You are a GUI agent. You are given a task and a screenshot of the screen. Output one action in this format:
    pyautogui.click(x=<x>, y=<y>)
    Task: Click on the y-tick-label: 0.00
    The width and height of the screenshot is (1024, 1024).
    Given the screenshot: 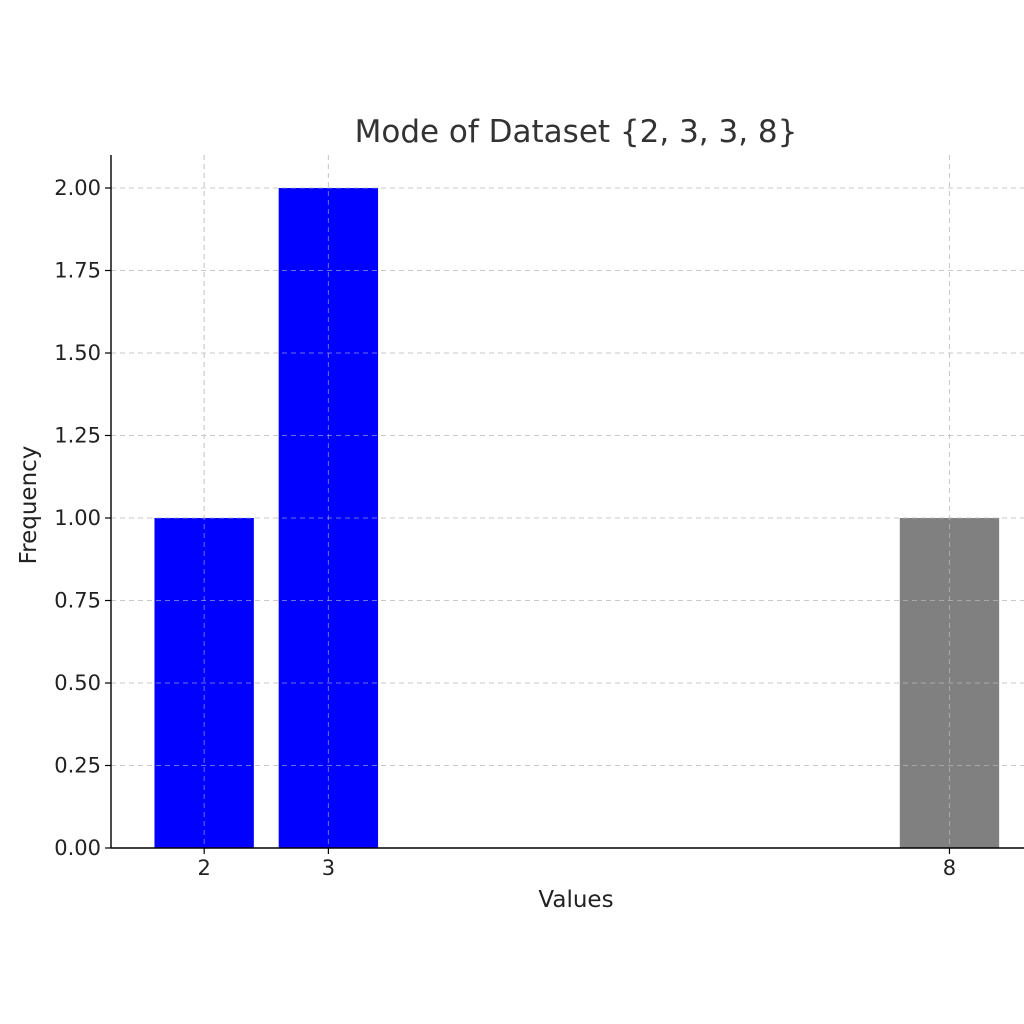 What is the action you would take?
    pyautogui.click(x=77, y=848)
    